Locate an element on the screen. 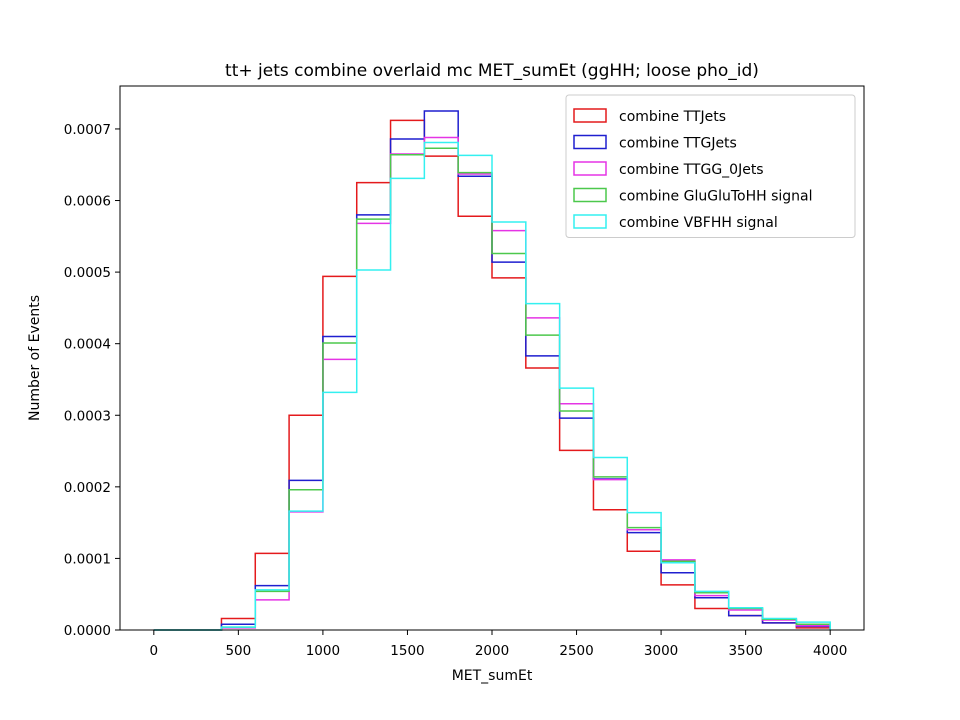  x-tick-label-6: 3000 is located at coordinates (661, 651).